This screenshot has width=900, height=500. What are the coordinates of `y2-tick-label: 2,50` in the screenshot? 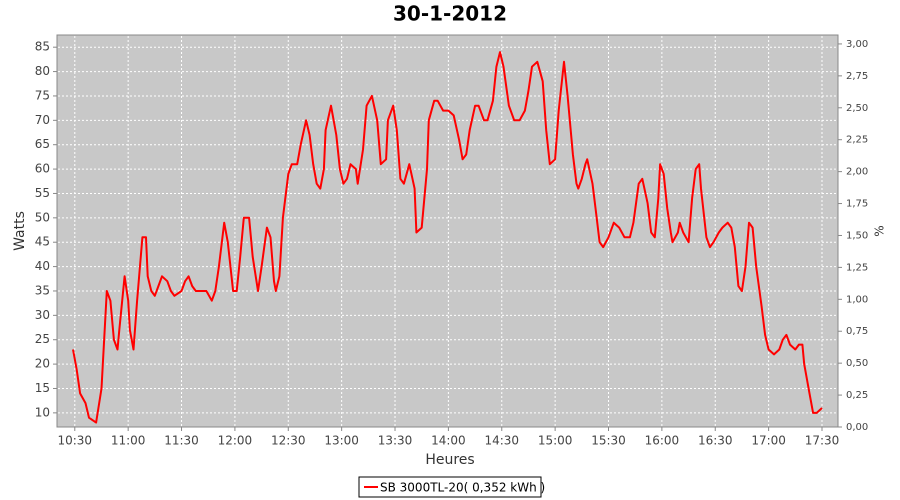 It's located at (857, 108).